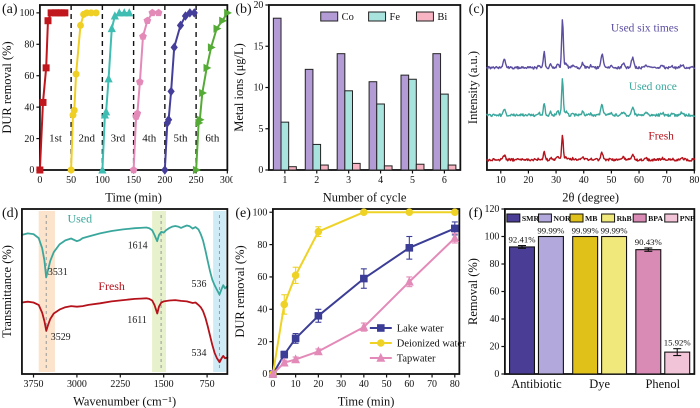 This screenshot has width=700, height=408. Describe the element at coordinates (325, 167) in the screenshot. I see `bar-Bi-cycle2` at that location.